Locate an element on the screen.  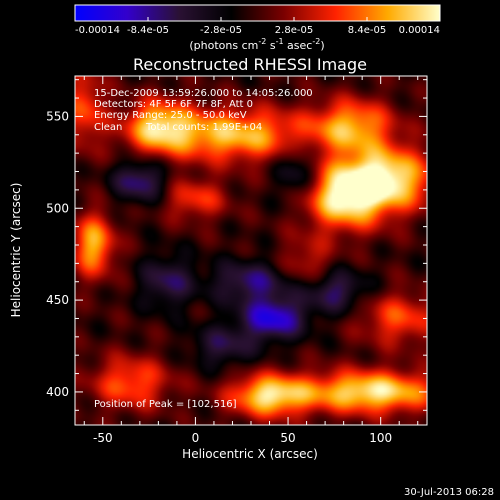
y-tick-label: 500 is located at coordinates (57, 208).